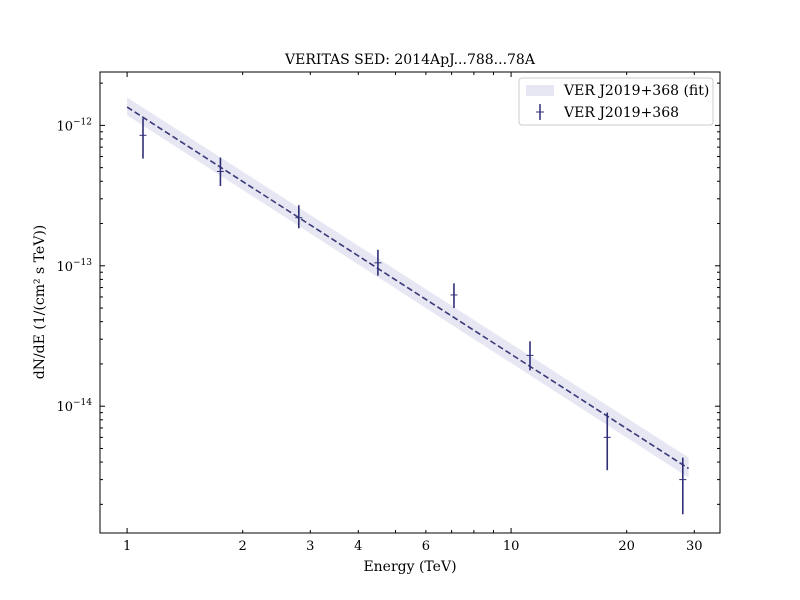 This screenshot has width=800, height=600. What do you see at coordinates (511, 546) in the screenshot?
I see `x-tick-label: 10` at bounding box center [511, 546].